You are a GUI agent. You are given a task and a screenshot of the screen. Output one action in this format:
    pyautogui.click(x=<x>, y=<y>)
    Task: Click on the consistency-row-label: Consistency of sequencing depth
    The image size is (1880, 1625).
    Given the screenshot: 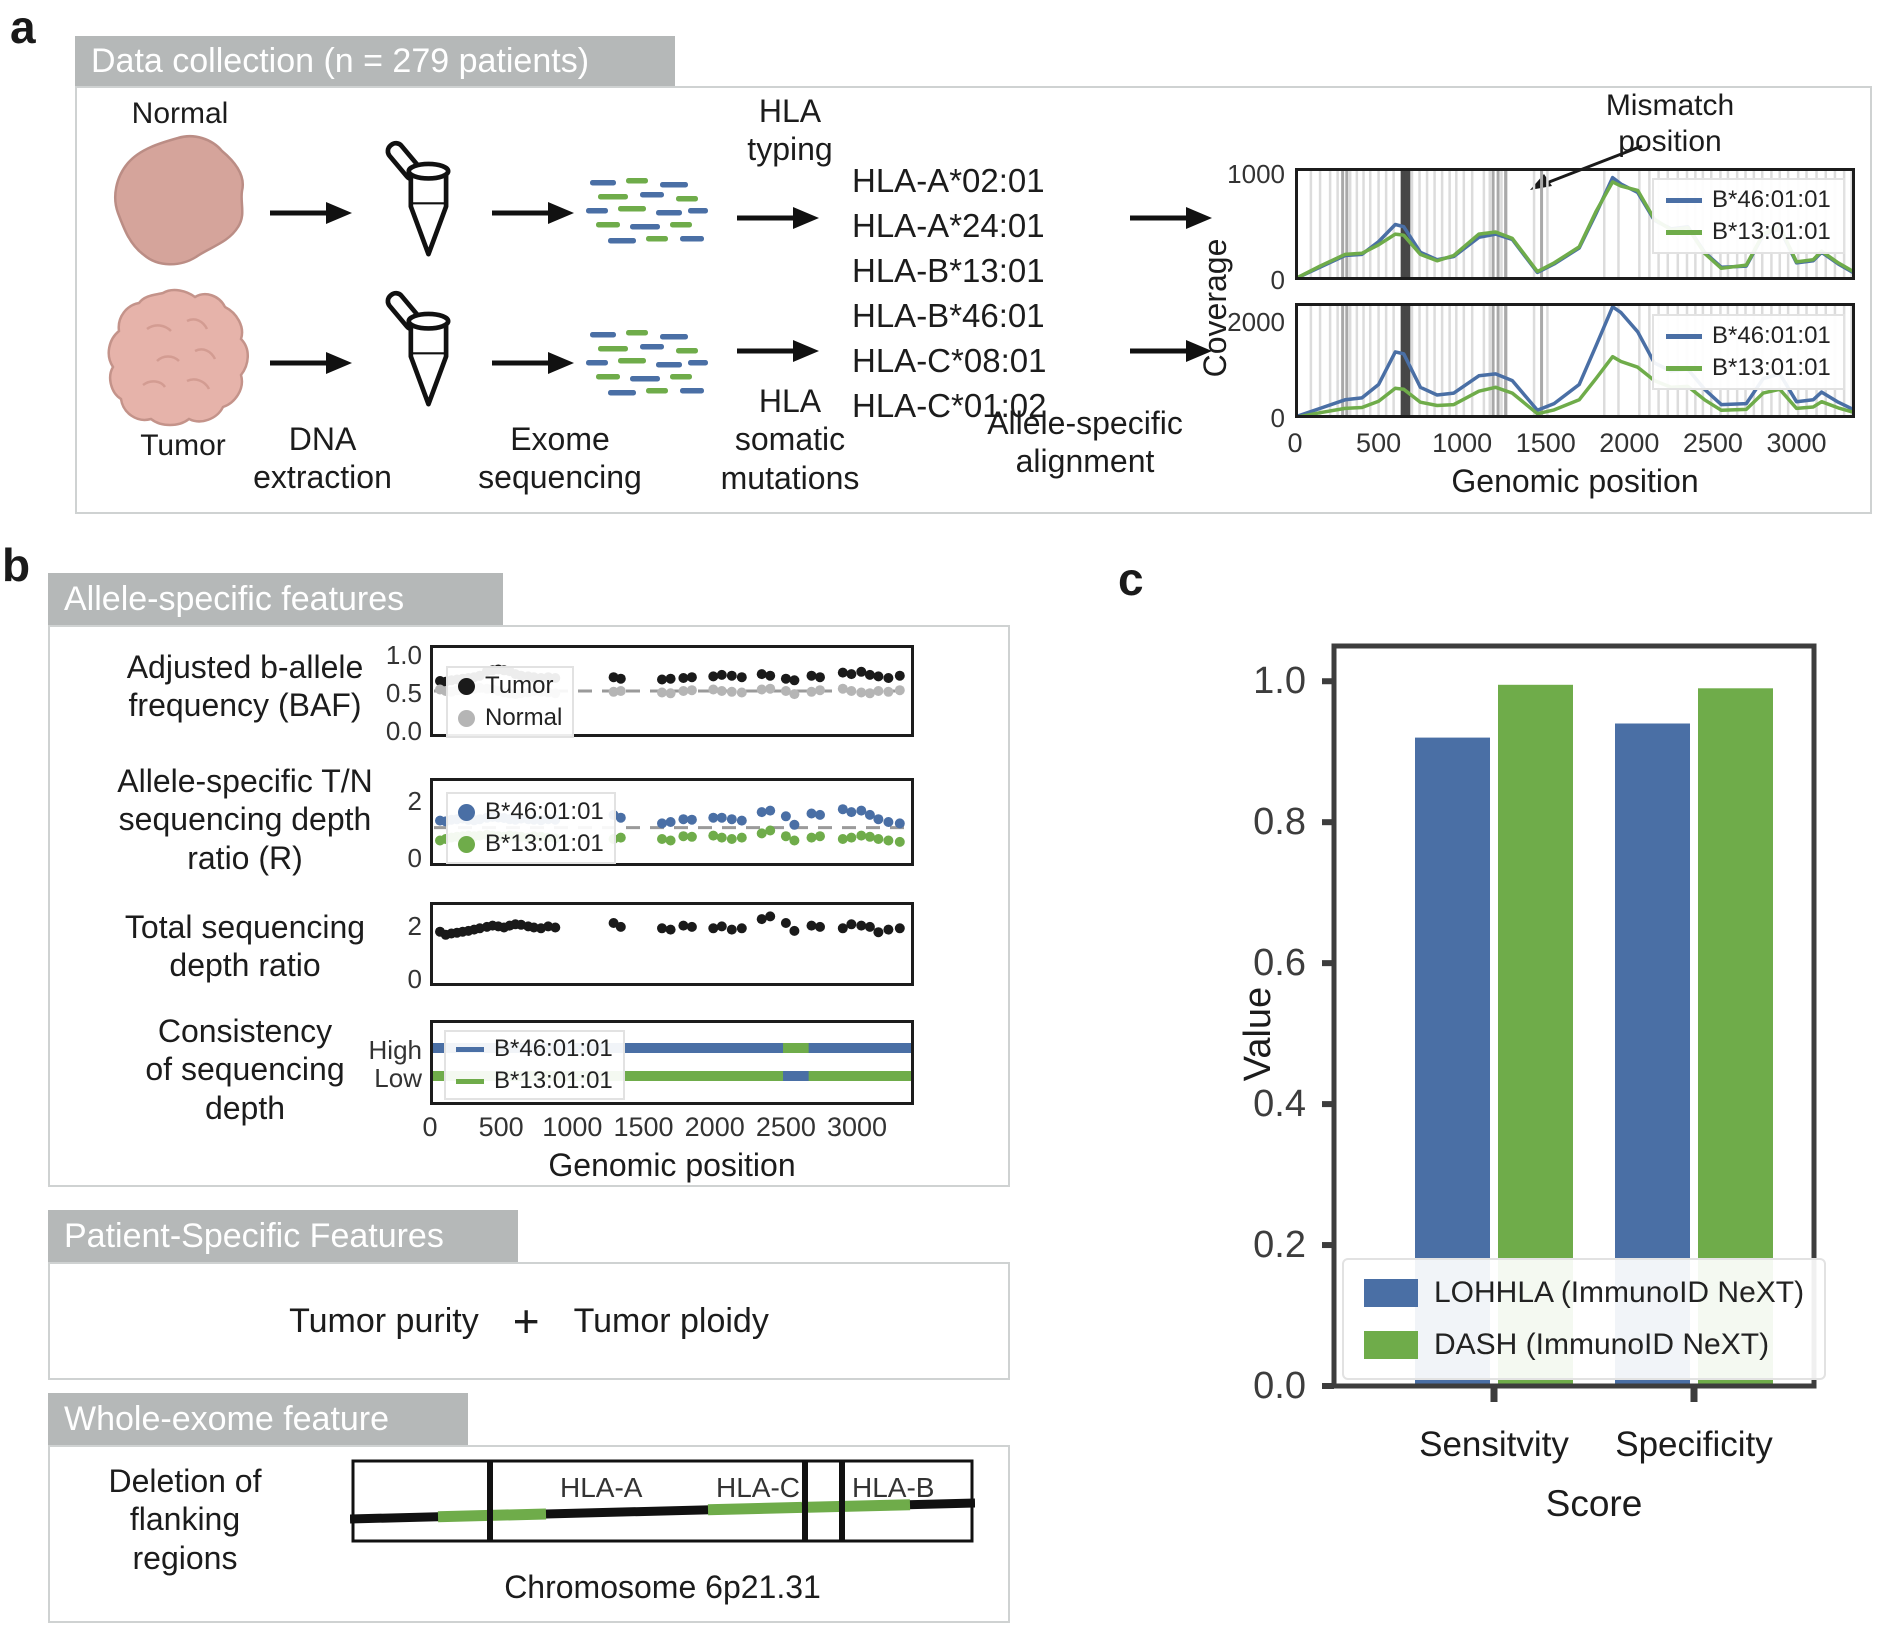 What is the action you would take?
    pyautogui.click(x=245, y=1069)
    